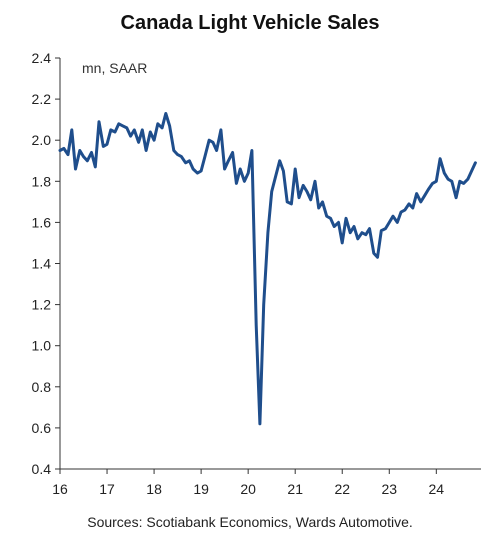  Describe the element at coordinates (42, 140) in the screenshot. I see `y-tick-label: 2.0` at that location.